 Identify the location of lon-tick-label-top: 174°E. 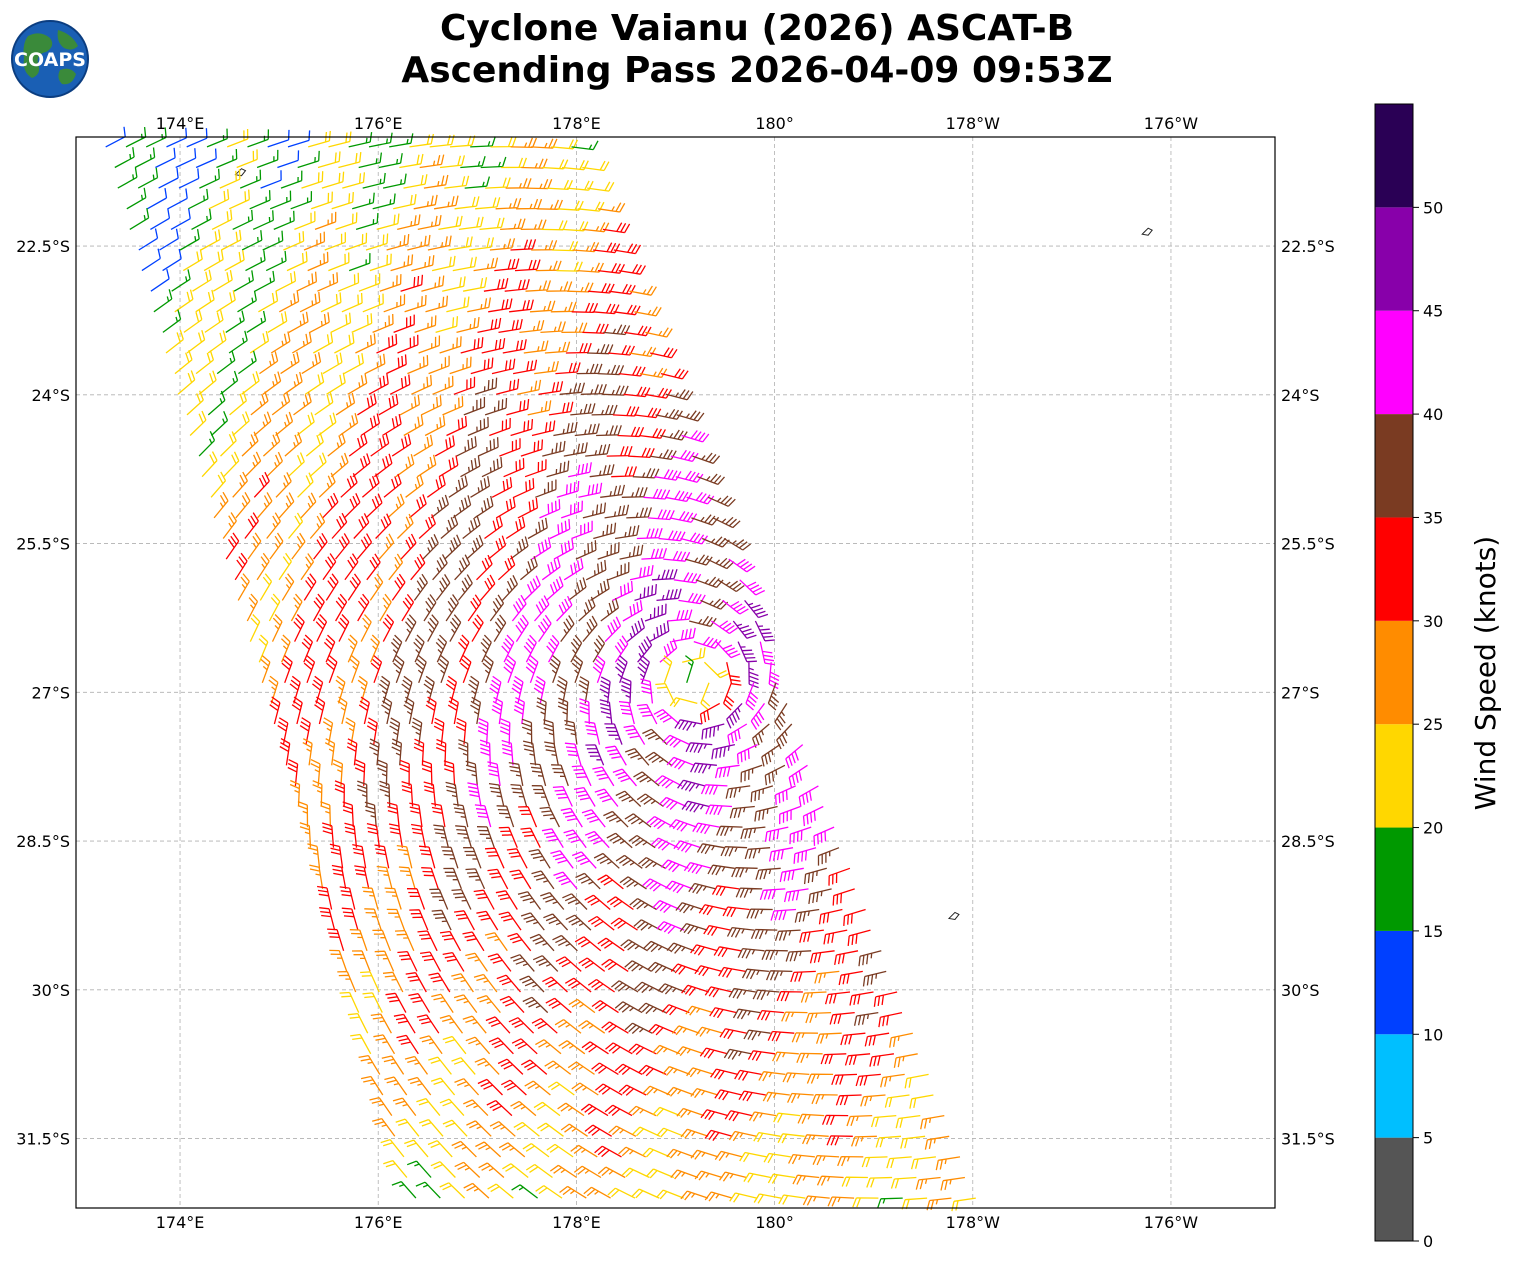
(180, 123).